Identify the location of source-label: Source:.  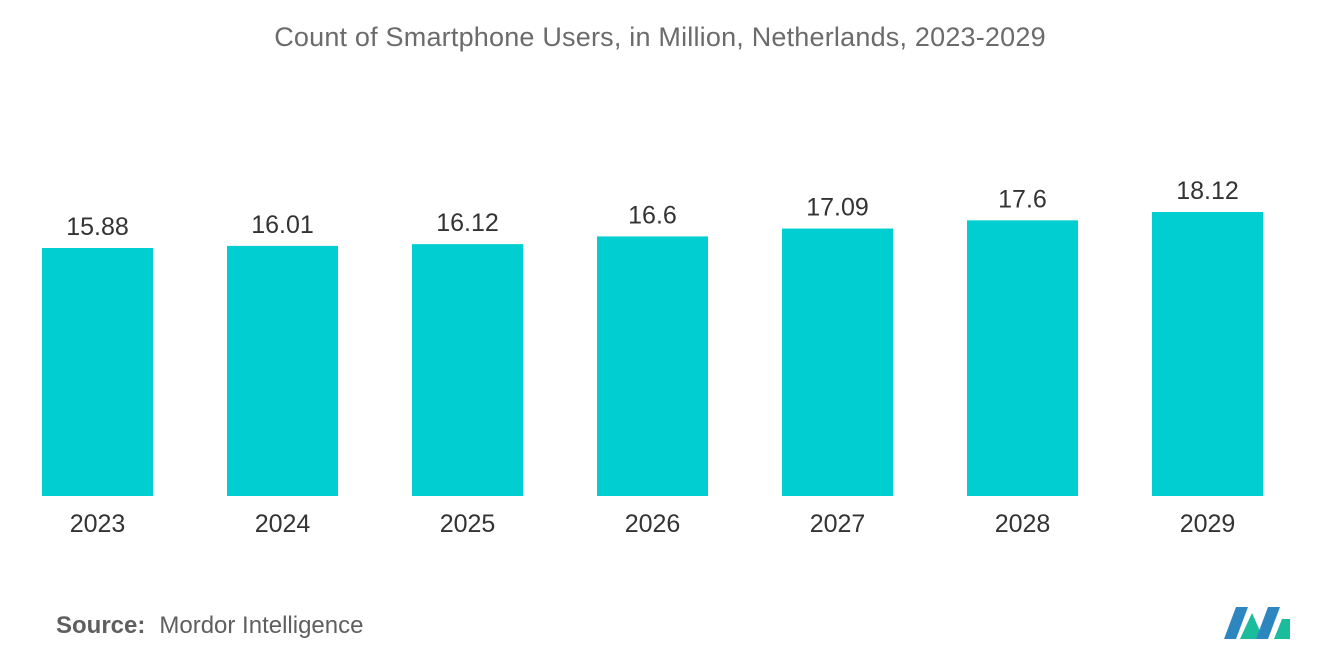
(101, 625).